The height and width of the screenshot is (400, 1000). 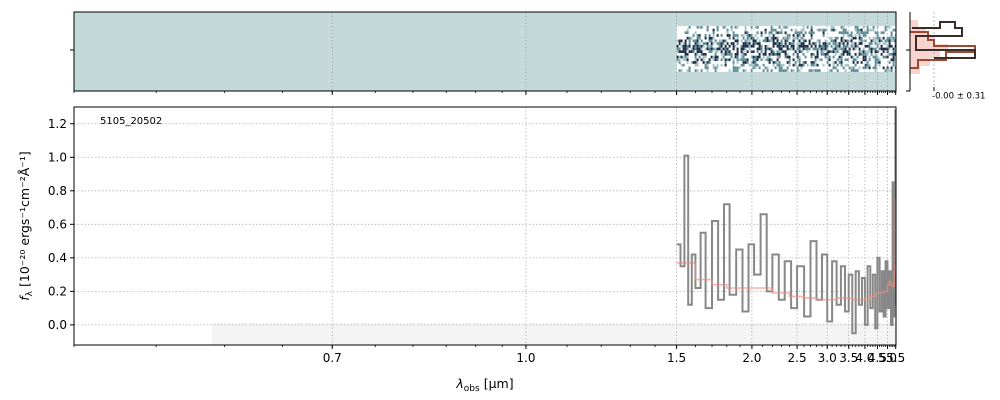 What do you see at coordinates (131, 121) in the screenshot?
I see `object-id-label: 5105_20502` at bounding box center [131, 121].